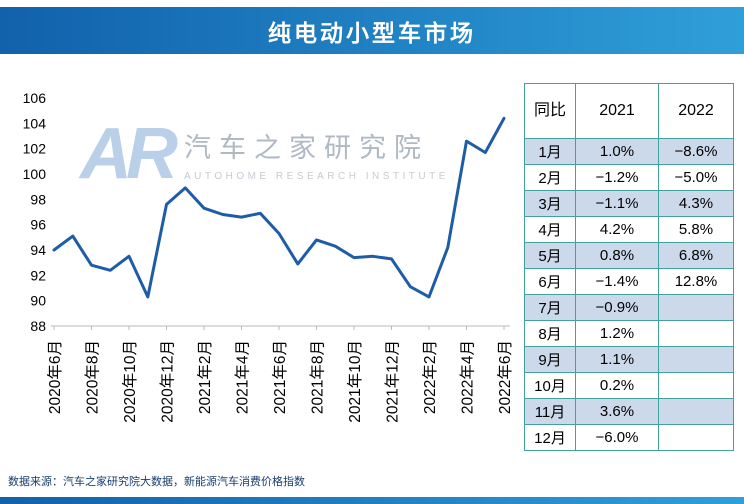 This screenshot has width=744, height=504. Describe the element at coordinates (550, 203) in the screenshot. I see `cell-month: 3月` at that location.